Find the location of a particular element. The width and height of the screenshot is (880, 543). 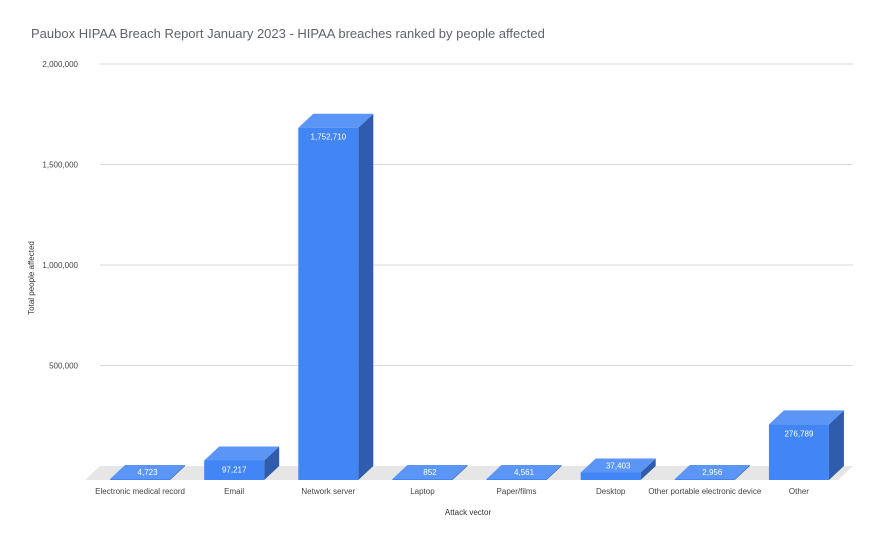

bar: 4,561 is located at coordinates (524, 472).